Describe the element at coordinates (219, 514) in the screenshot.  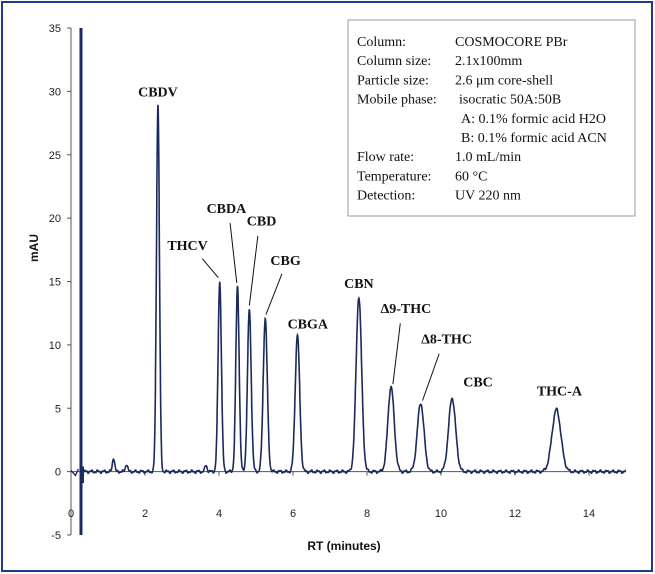
I see `x-tick-label: 4` at that location.